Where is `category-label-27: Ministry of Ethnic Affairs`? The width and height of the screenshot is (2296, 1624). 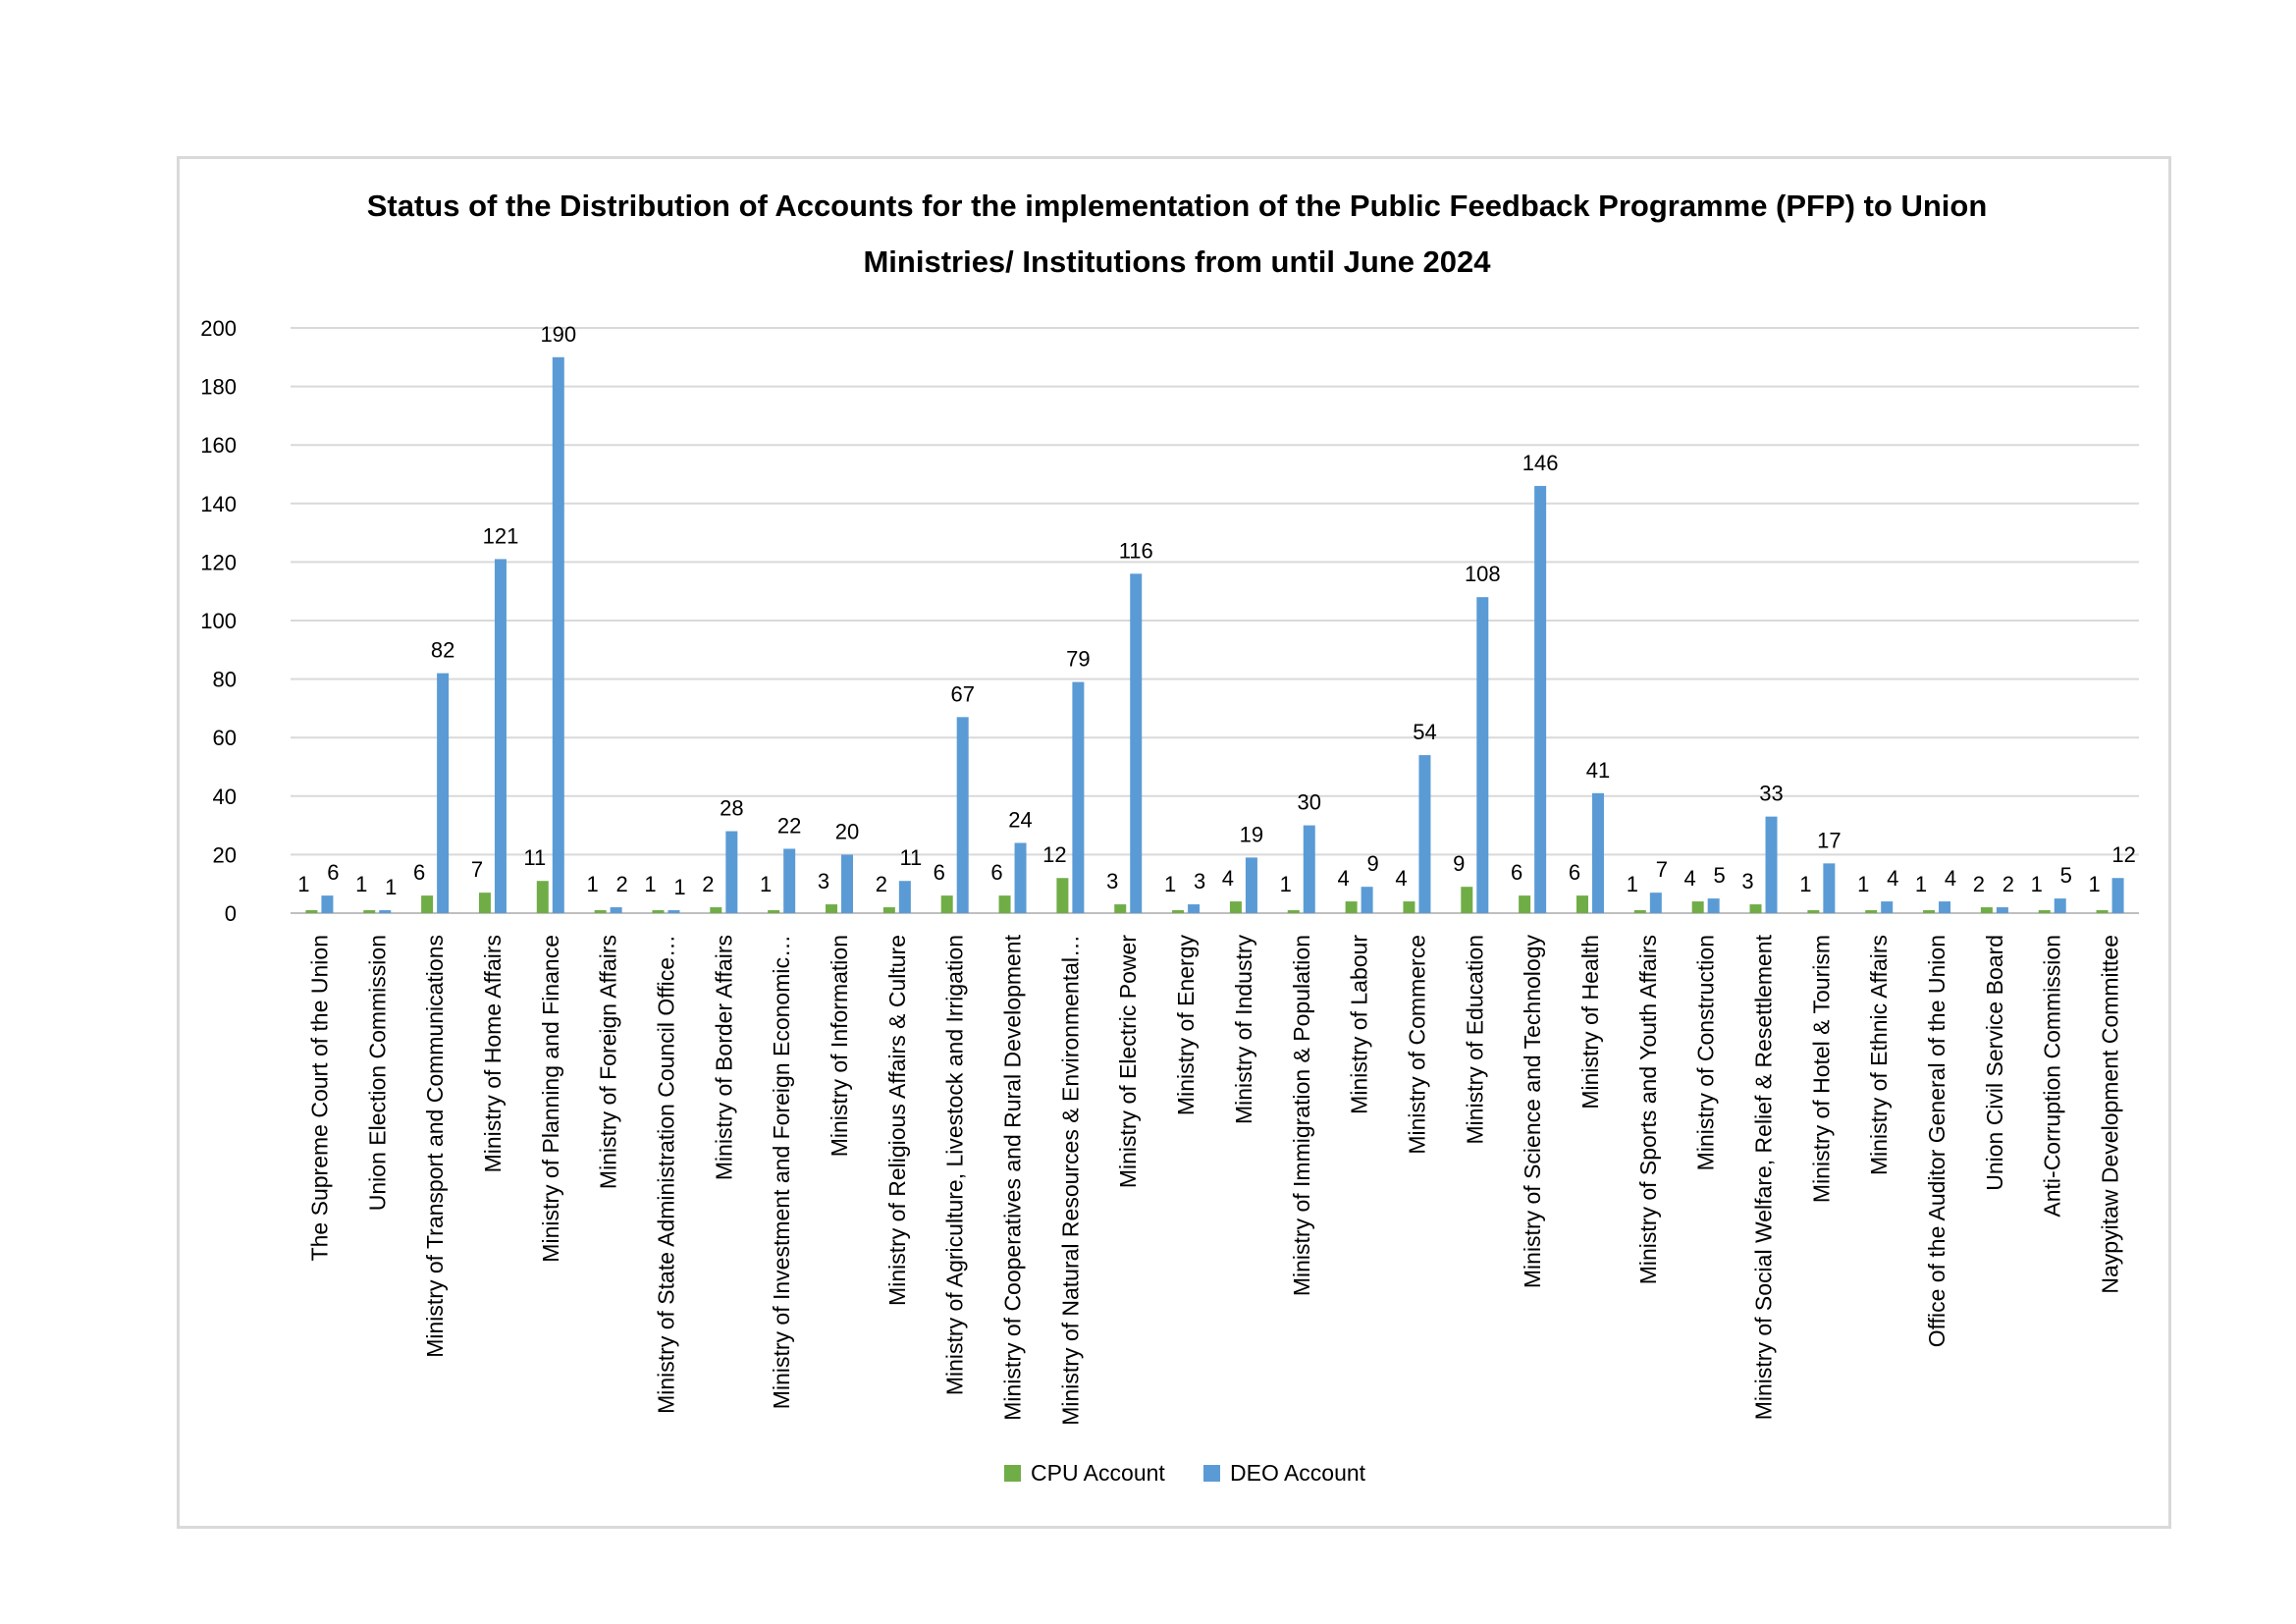
category-label-27: Ministry of Ethnic Affairs is located at coordinates (1879, 1055).